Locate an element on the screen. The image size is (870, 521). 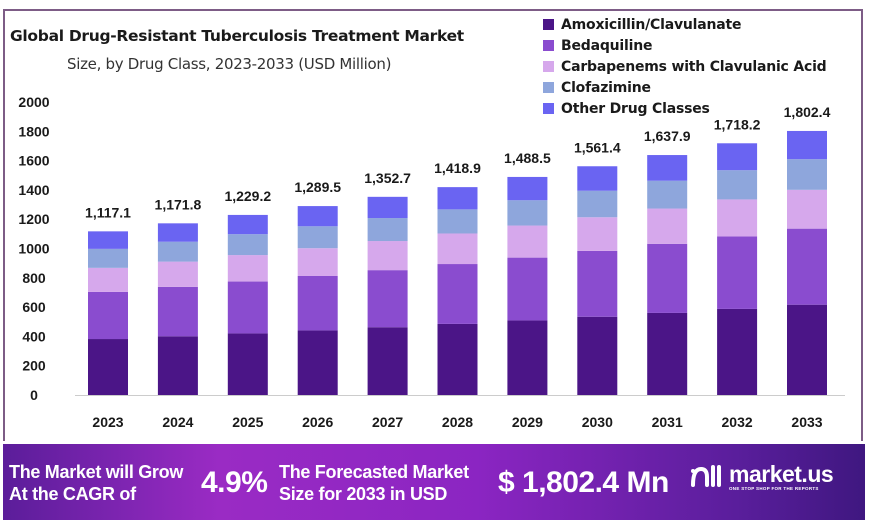
legend-item-other: Other Drug Classes is located at coordinates (685, 108).